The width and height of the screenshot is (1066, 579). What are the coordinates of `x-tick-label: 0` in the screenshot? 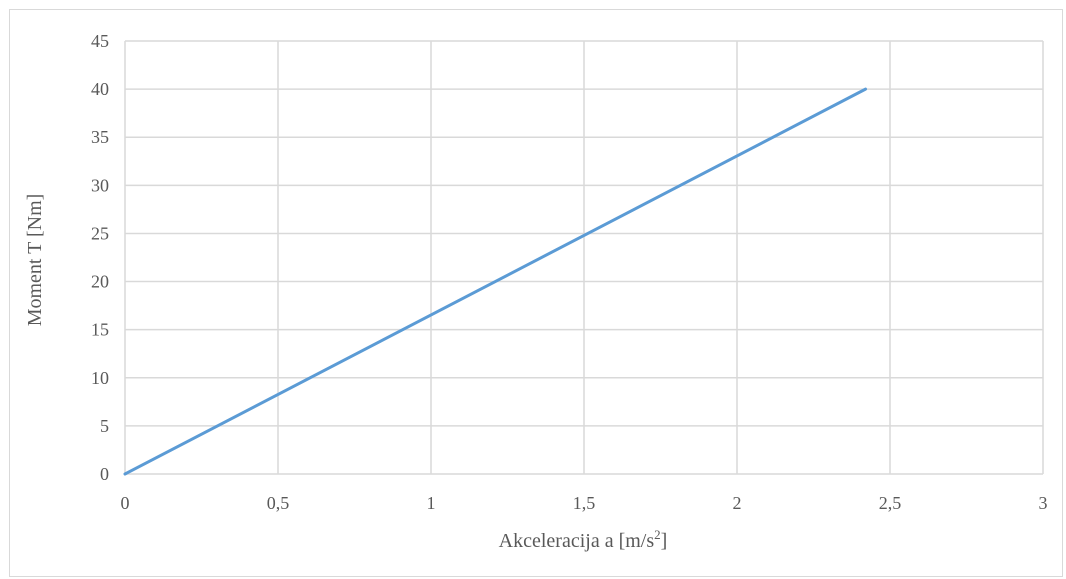 It's located at (125, 503).